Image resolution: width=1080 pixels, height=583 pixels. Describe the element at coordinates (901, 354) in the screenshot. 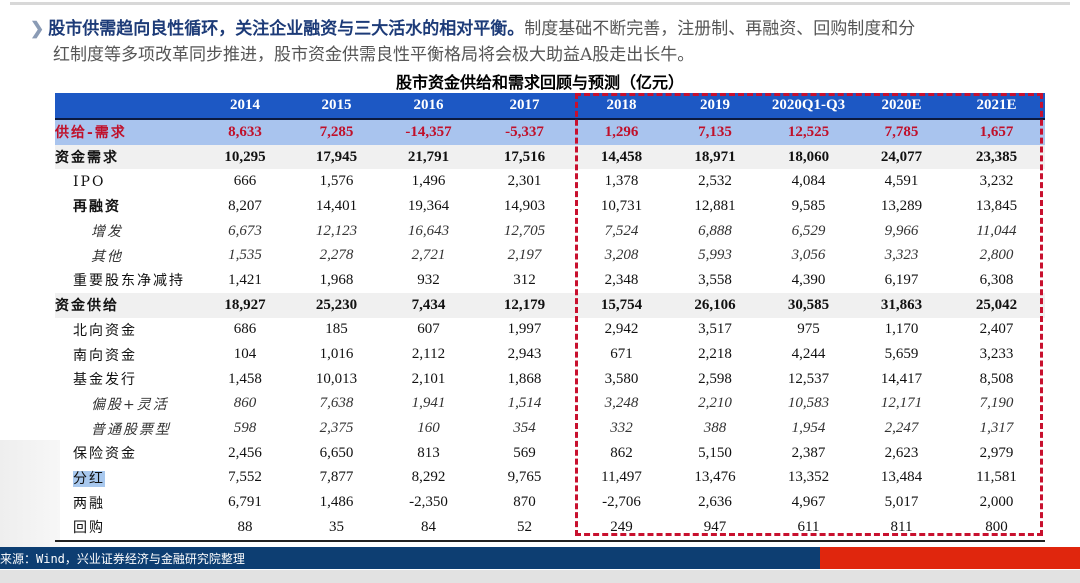

I see `table-cell: 5,659` at that location.